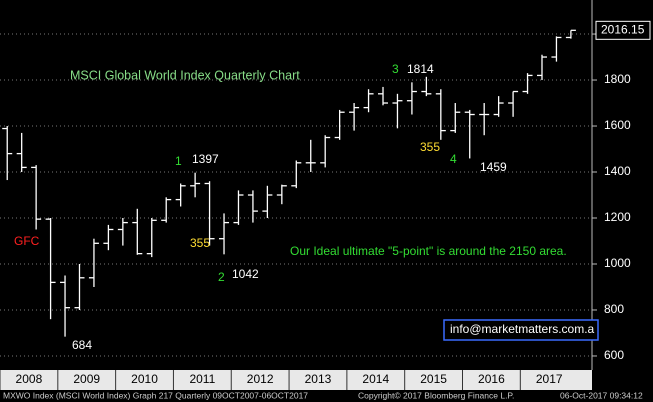 This screenshot has width=653, height=402. What do you see at coordinates (617, 263) in the screenshot?
I see `y-tick-label: 1000` at bounding box center [617, 263].